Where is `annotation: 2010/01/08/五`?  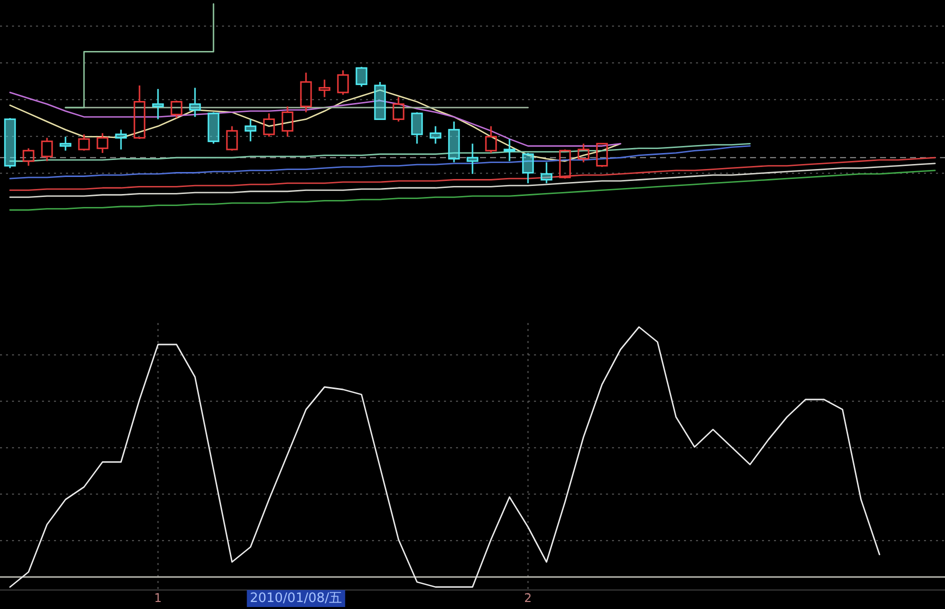 annotation: 2010/01/08/五 is located at coordinates (296, 598).